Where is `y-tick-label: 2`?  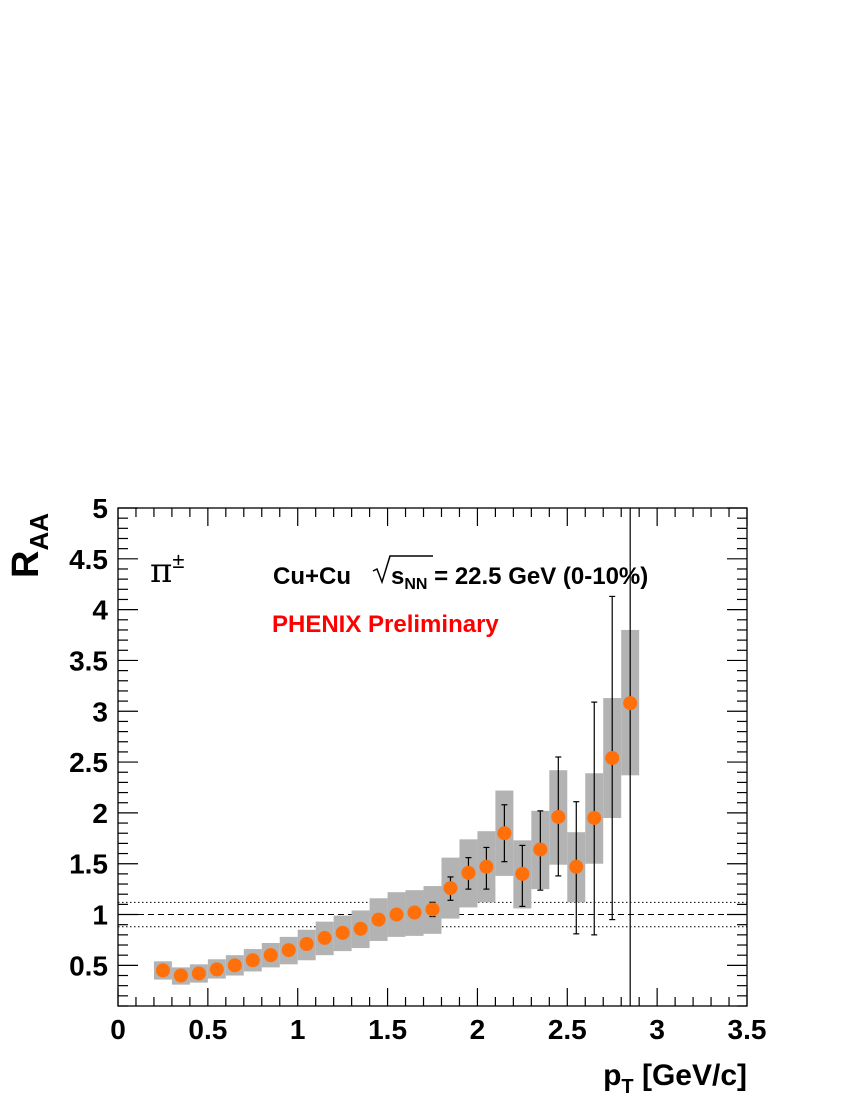 y-tick-label: 2 is located at coordinates (100, 813).